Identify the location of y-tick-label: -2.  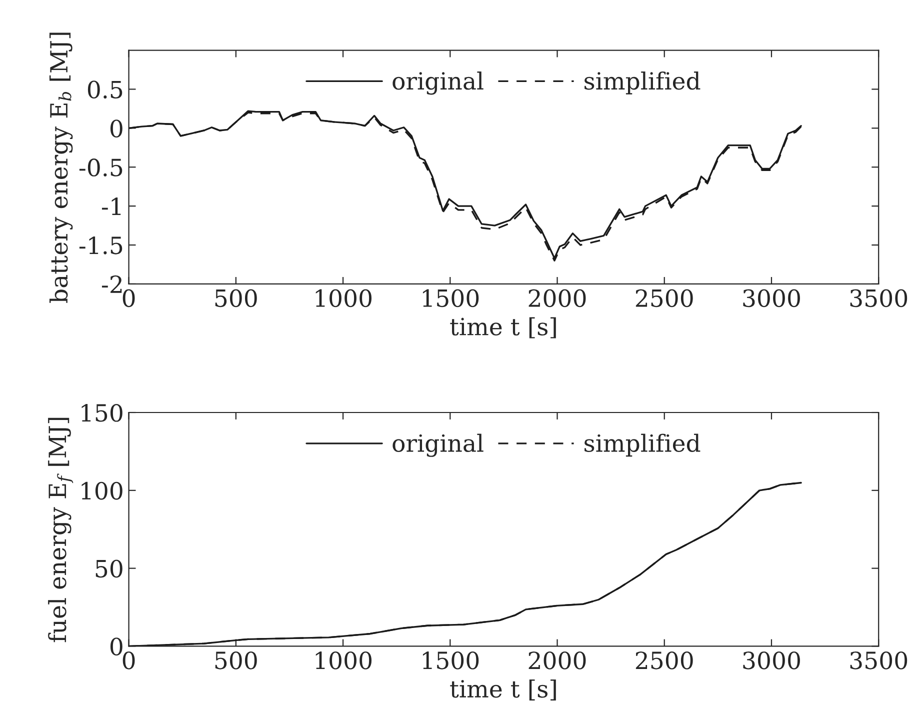
(112, 284).